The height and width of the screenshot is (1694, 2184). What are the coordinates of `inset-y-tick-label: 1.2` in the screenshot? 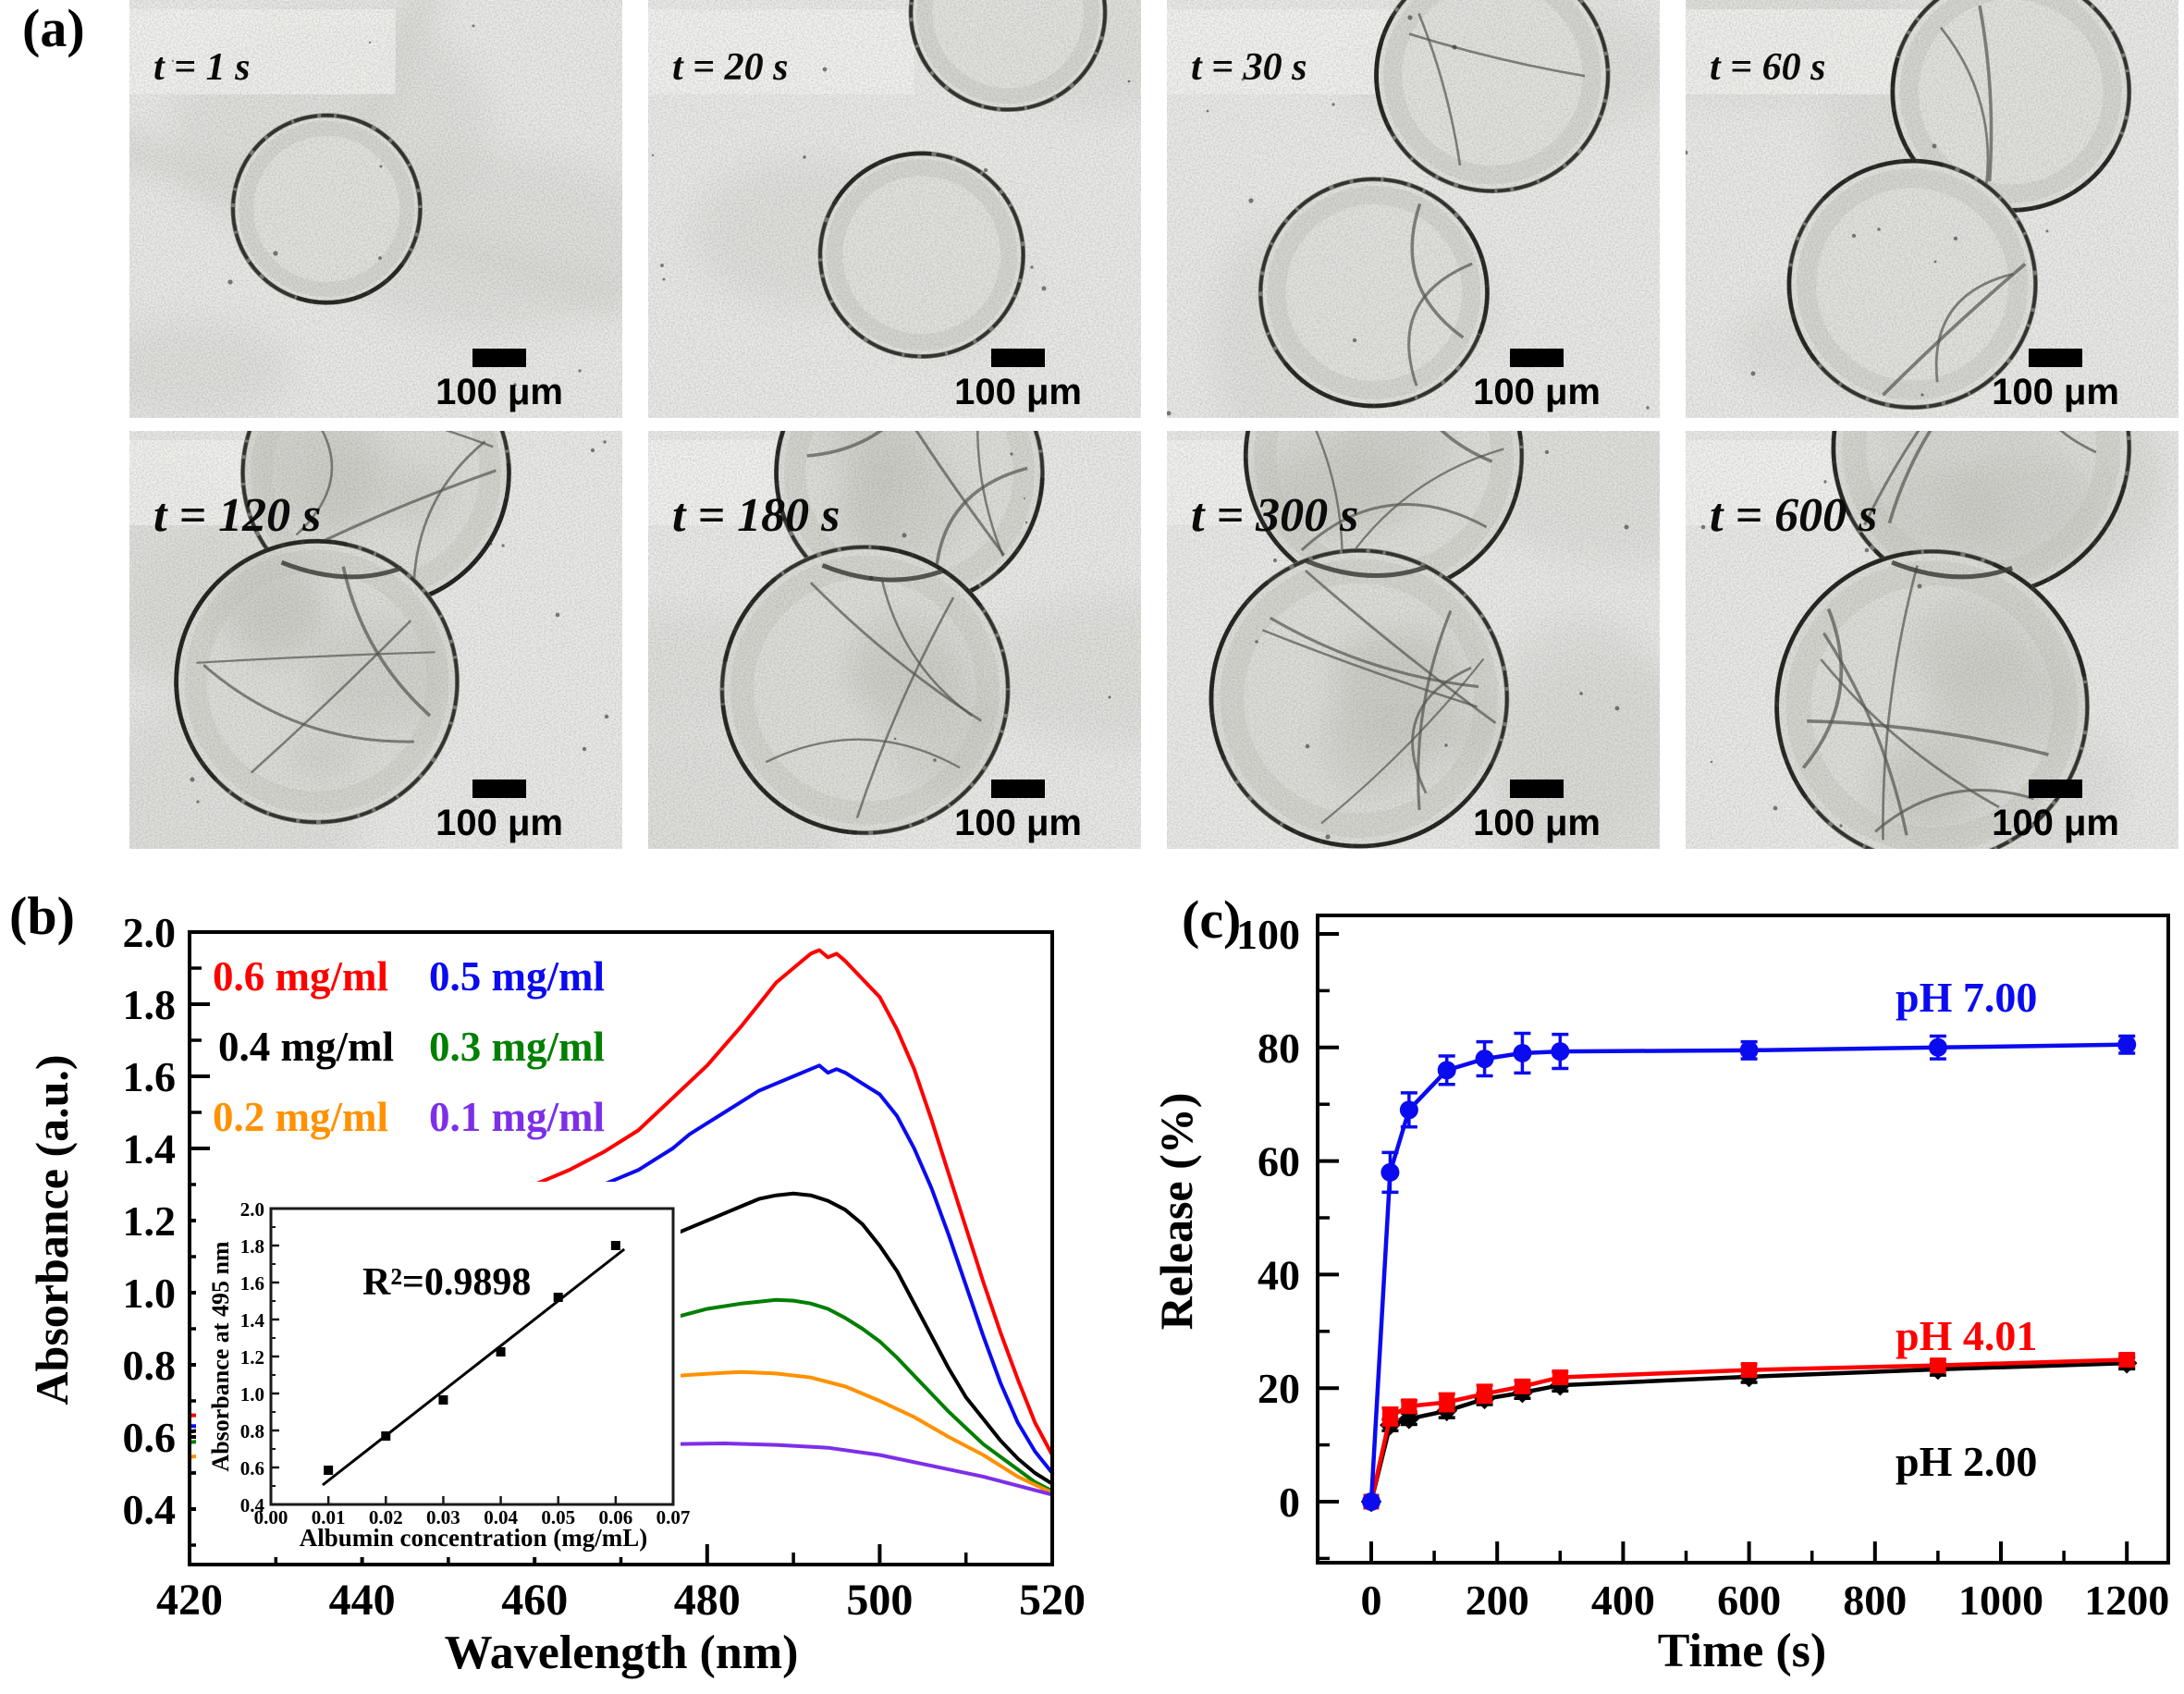 It's located at (252, 1357).